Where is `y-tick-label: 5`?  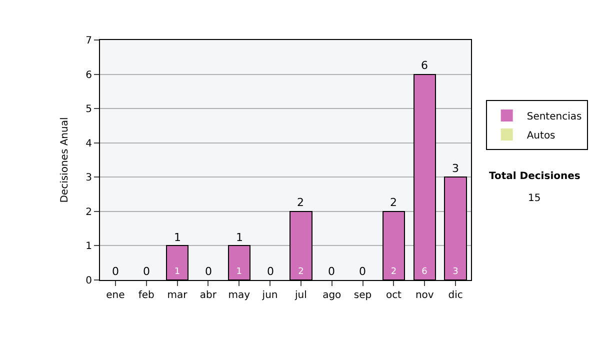
y-tick-label: 5 is located at coordinates (89, 110).